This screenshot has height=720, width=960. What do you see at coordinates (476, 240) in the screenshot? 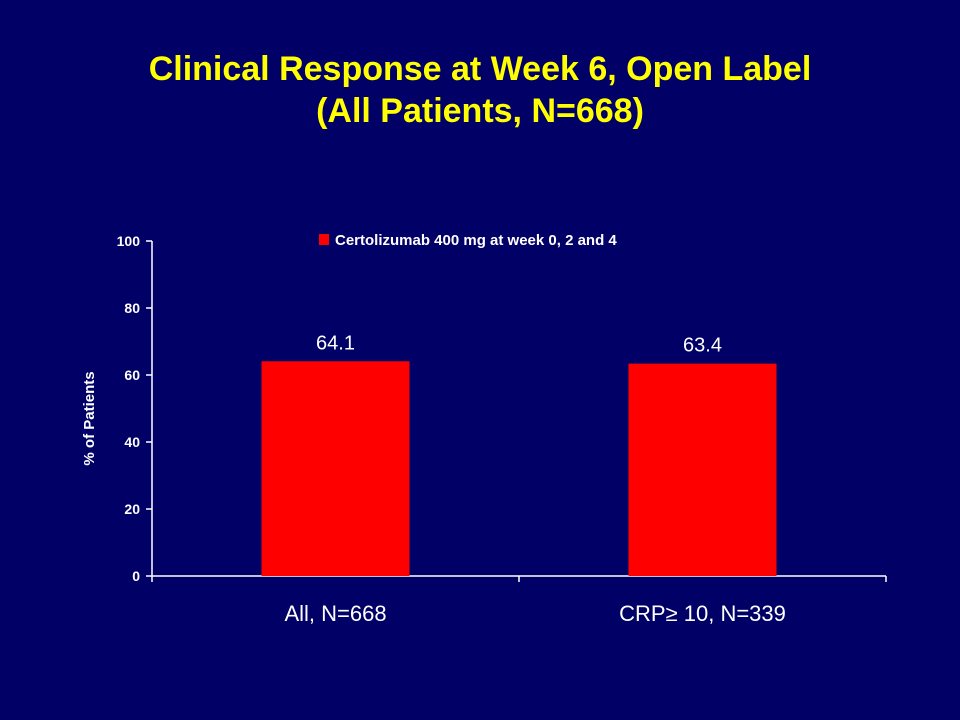
I see `legend-label: Certolizumab 400 mg at week 0, 2 and 4` at bounding box center [476, 240].